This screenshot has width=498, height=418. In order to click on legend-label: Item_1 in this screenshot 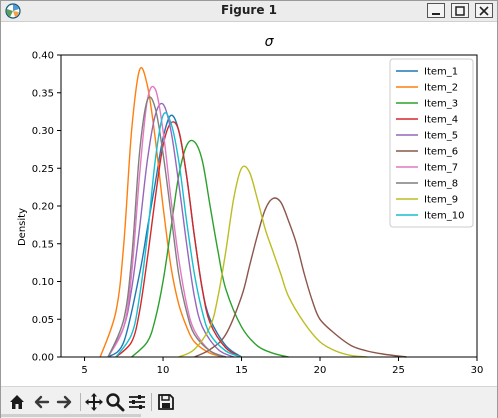, I will do `click(441, 72)`.